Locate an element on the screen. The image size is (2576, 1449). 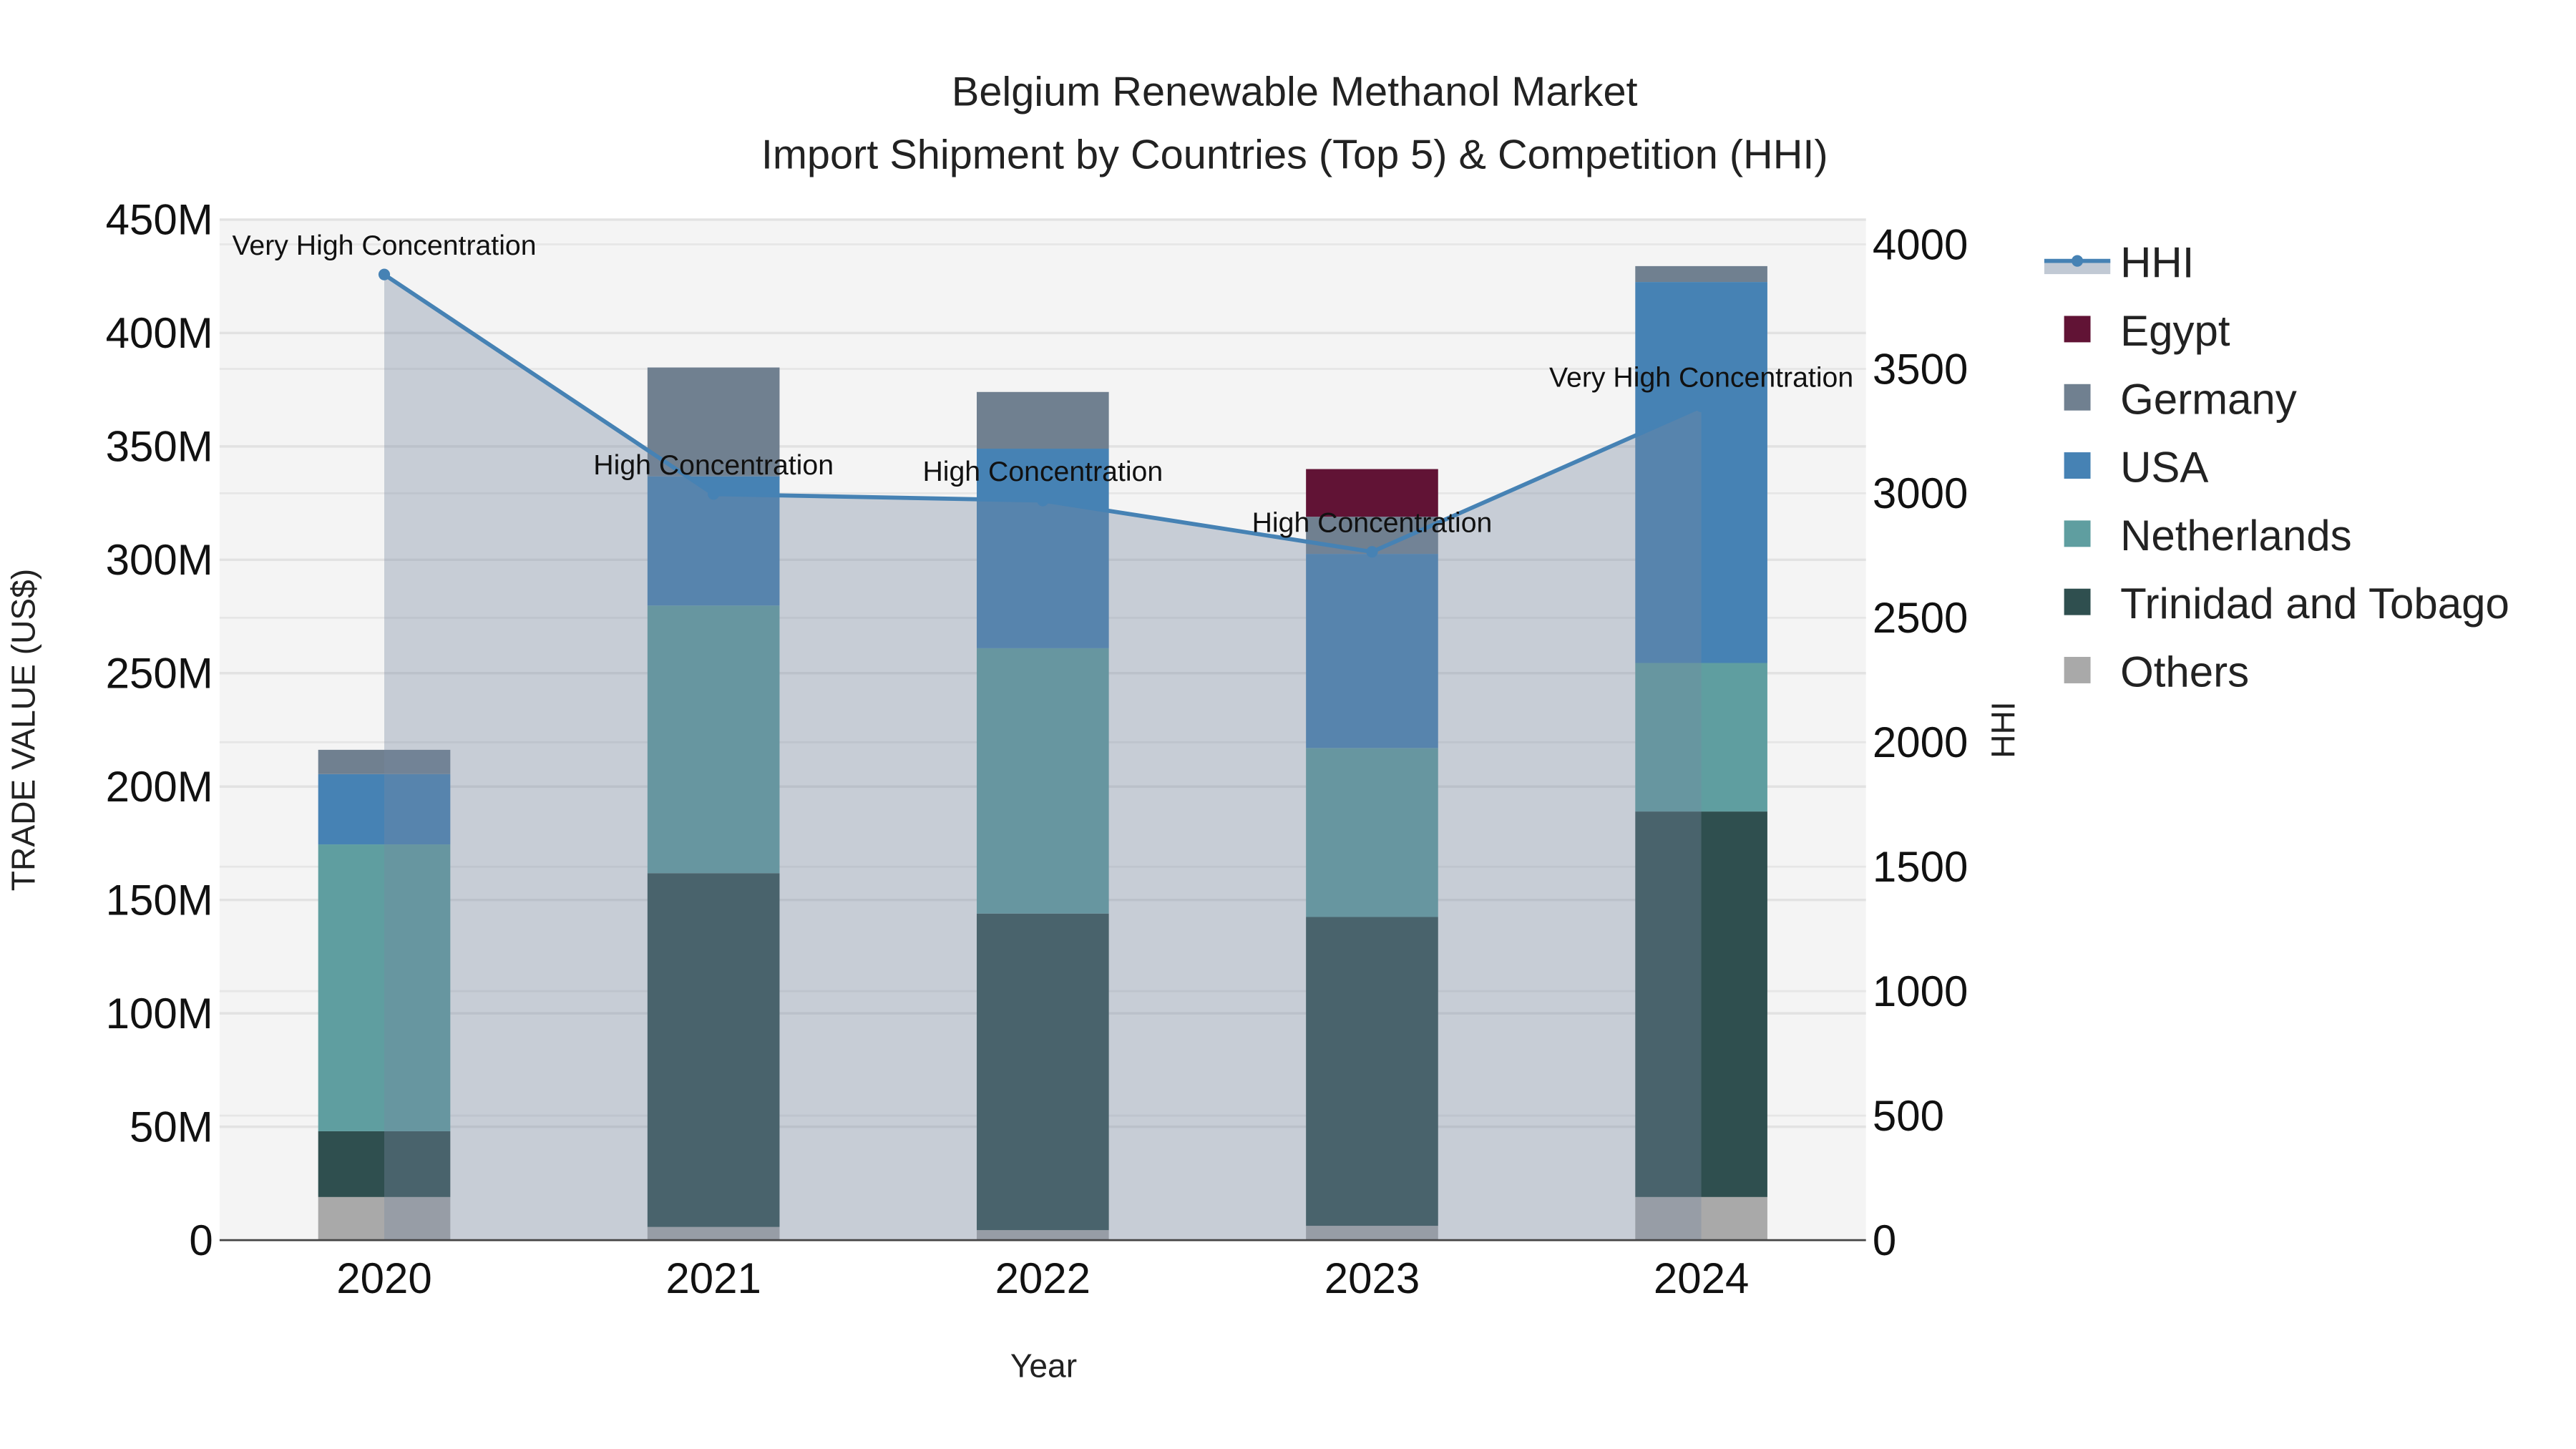
y2-tick-label: 2000 is located at coordinates (1920, 742).